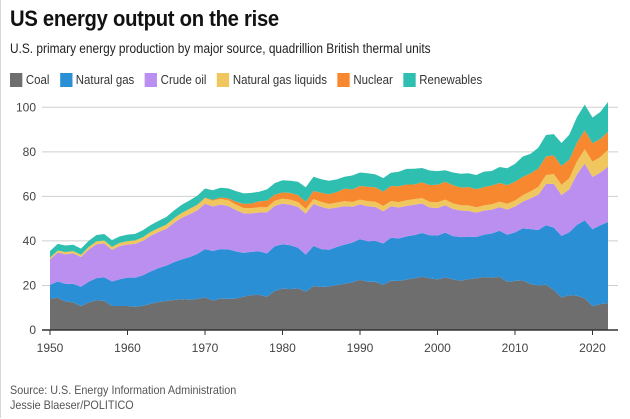 The width and height of the screenshot is (630, 419). Describe the element at coordinates (144, 18) in the screenshot. I see `chart-title: US energy output on the rise` at that location.